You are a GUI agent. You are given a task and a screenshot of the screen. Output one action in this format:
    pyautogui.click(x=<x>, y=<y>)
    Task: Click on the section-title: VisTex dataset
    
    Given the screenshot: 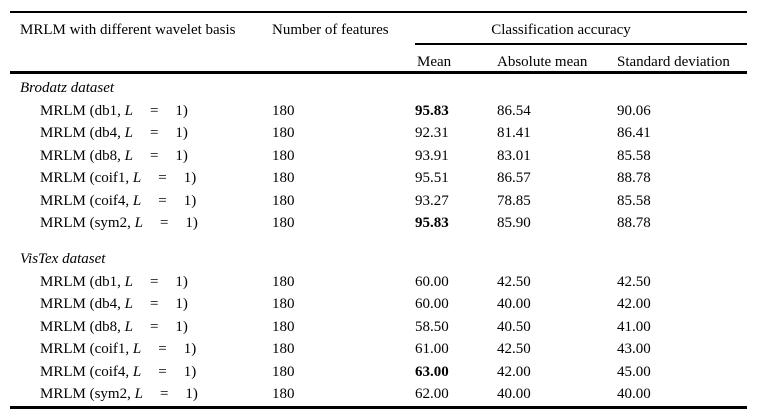 What is the action you would take?
    pyautogui.click(x=63, y=259)
    